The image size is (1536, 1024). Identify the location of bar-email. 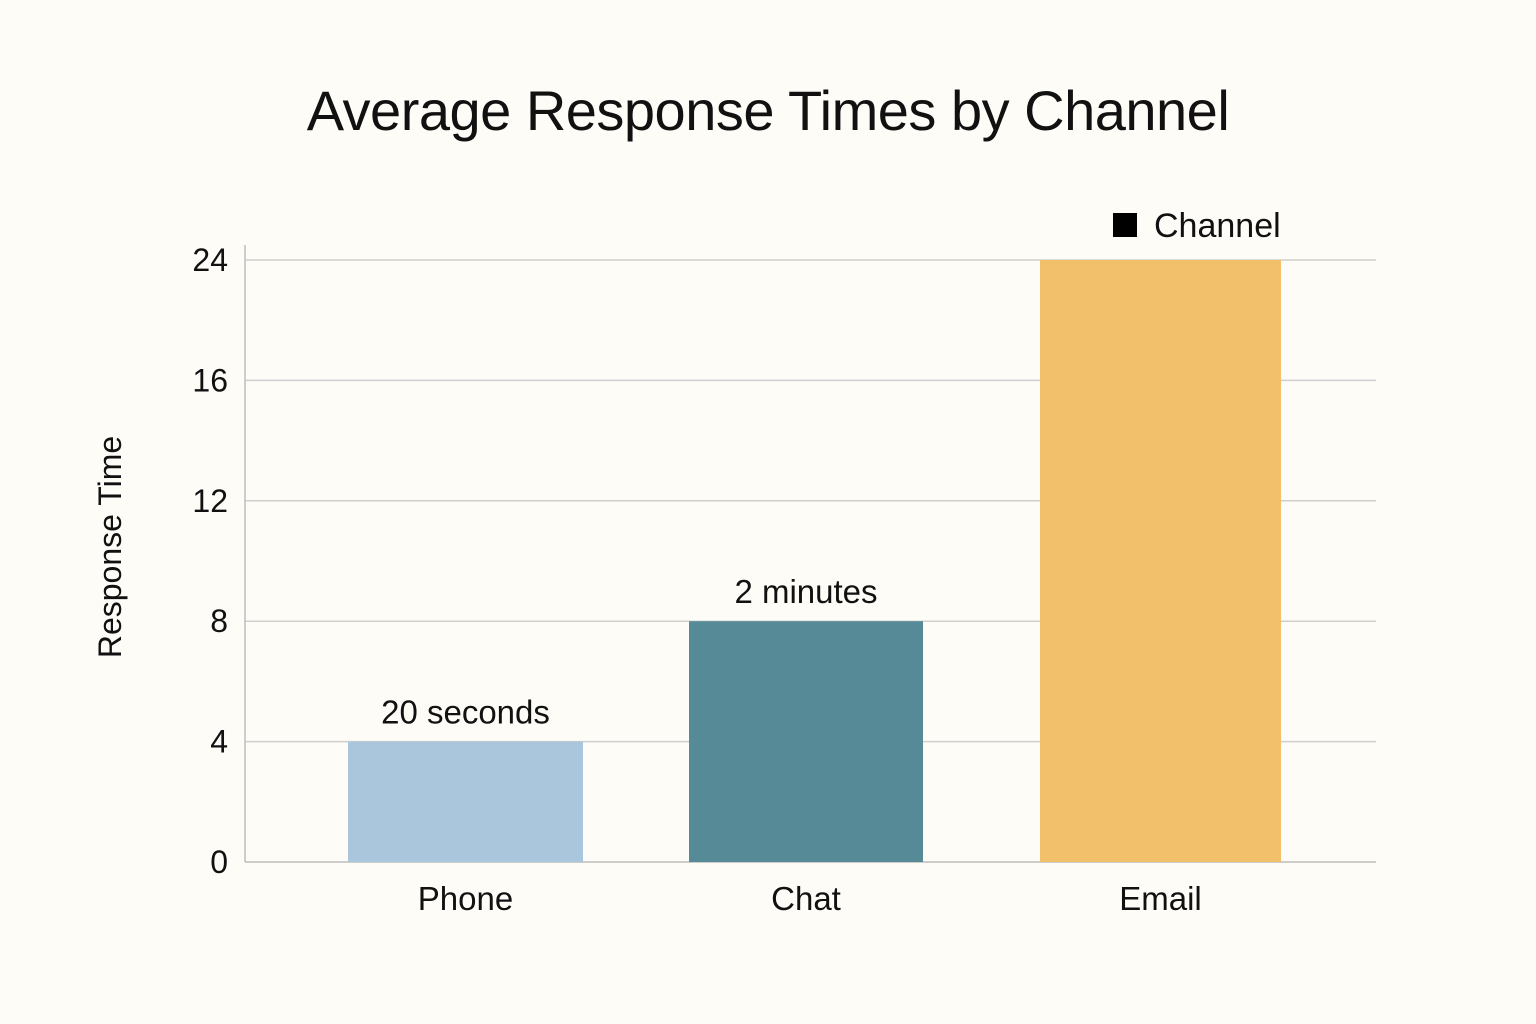
(1160, 561).